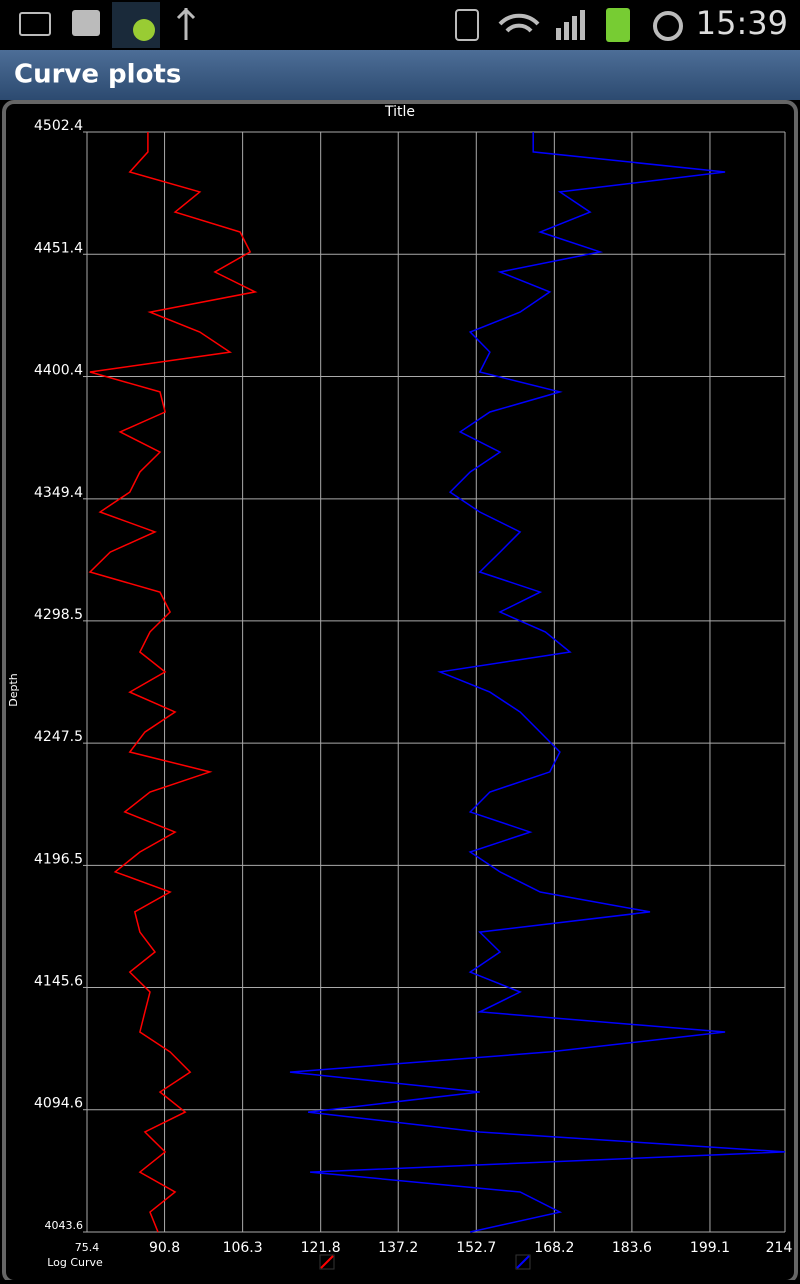 This screenshot has height=1284, width=800. I want to click on app-title: Curve plots, so click(97, 75).